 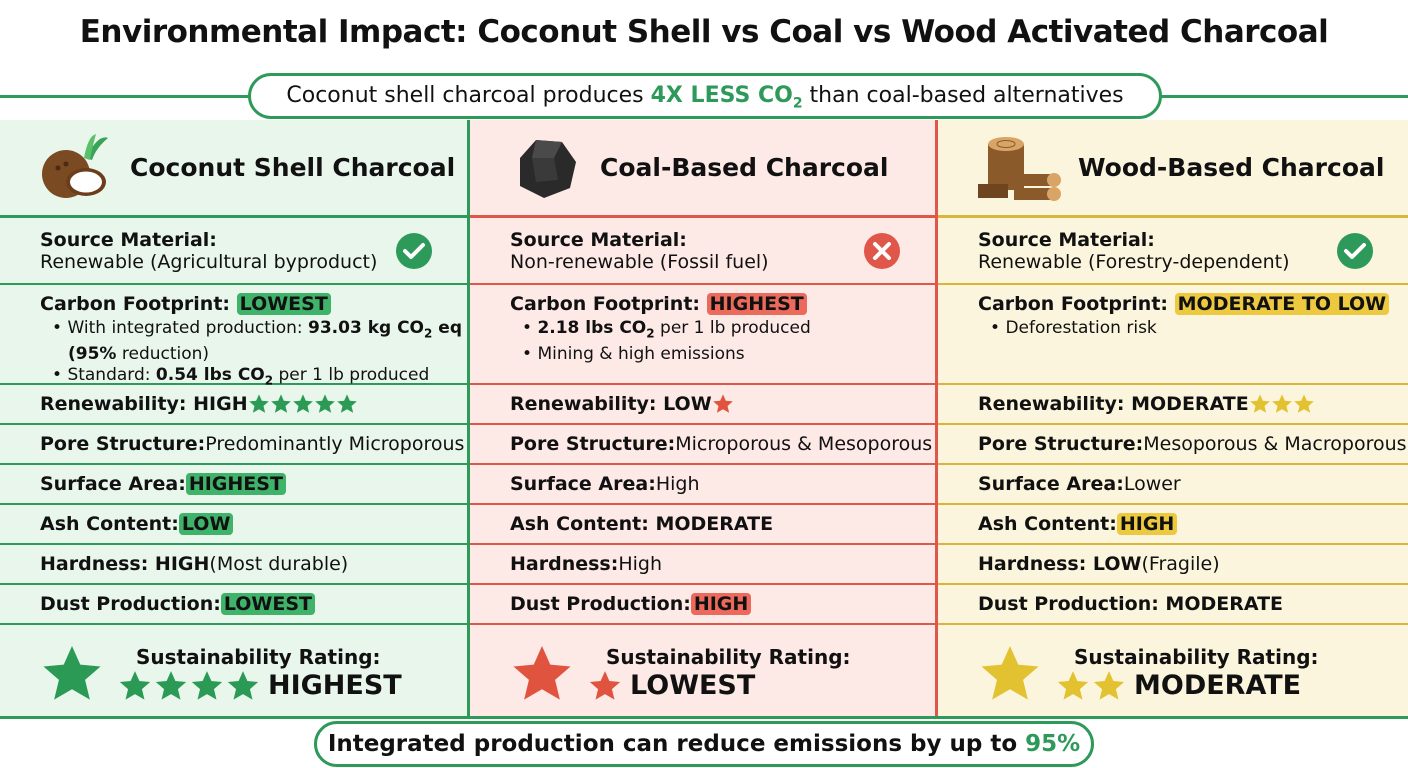 I want to click on attribute-row: Ash Content: HIGH, so click(x=1173, y=525).